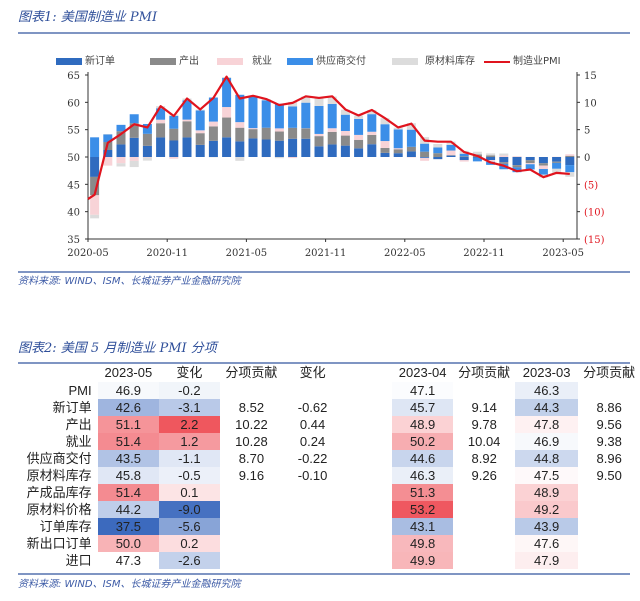 Image resolution: width=640 pixels, height=601 pixels. Describe the element at coordinates (484, 441) in the screenshot. I see `contribution-2023-04: 10.04` at that location.